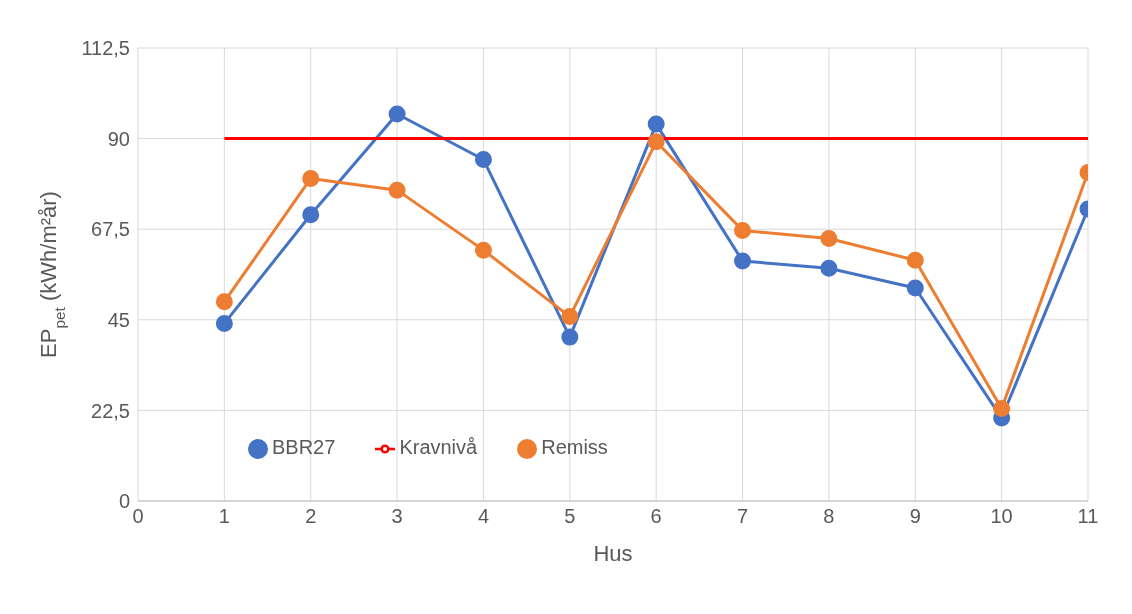 The width and height of the screenshot is (1132, 614). What do you see at coordinates (138, 516) in the screenshot?
I see `x-tick-label: 0` at bounding box center [138, 516].